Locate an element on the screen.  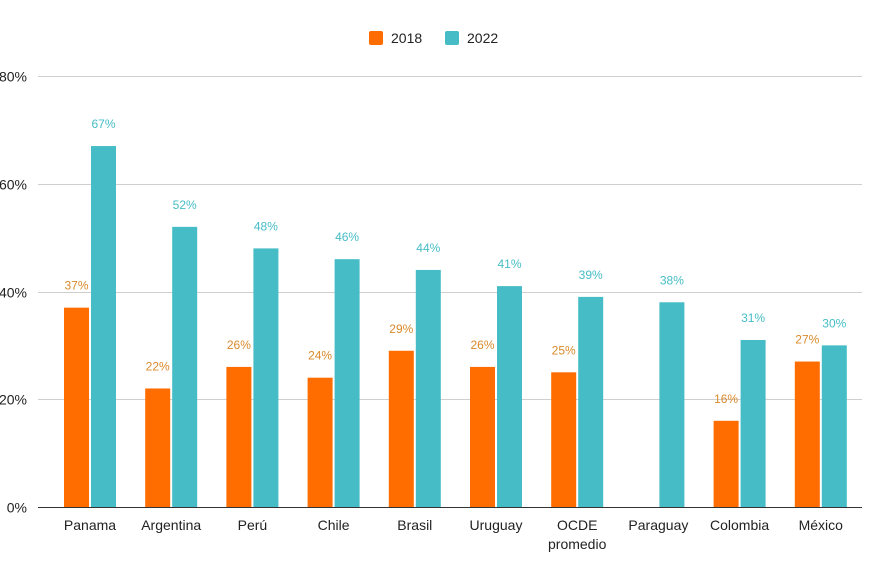
legend: 2018 2022 is located at coordinates (433, 38).